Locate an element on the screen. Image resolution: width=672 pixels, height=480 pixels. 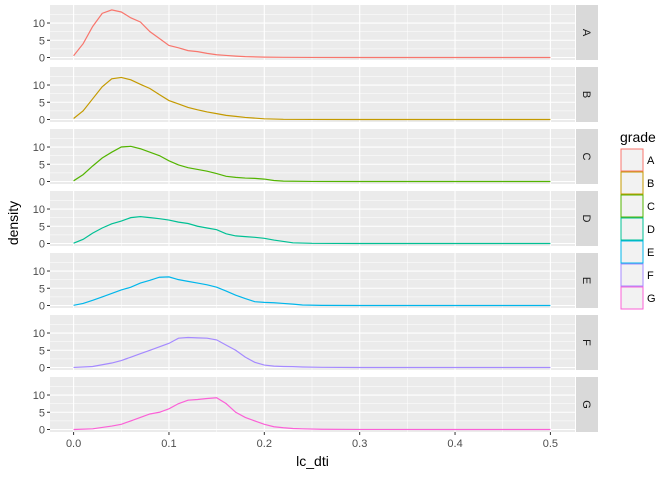
legend-key-G: G is located at coordinates (638, 298).